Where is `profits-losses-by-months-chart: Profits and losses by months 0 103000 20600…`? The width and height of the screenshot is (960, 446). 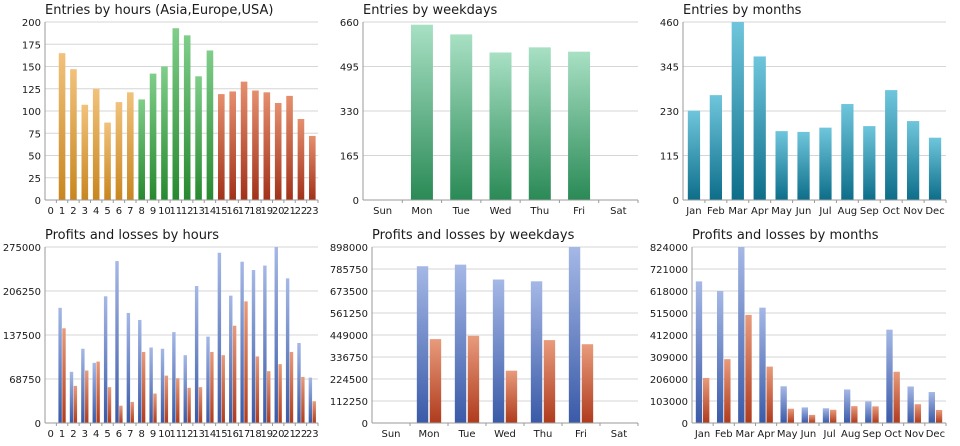 profits-losses-by-months-chart: Profits and losses by months 0 103000 20600… is located at coordinates (798, 334).